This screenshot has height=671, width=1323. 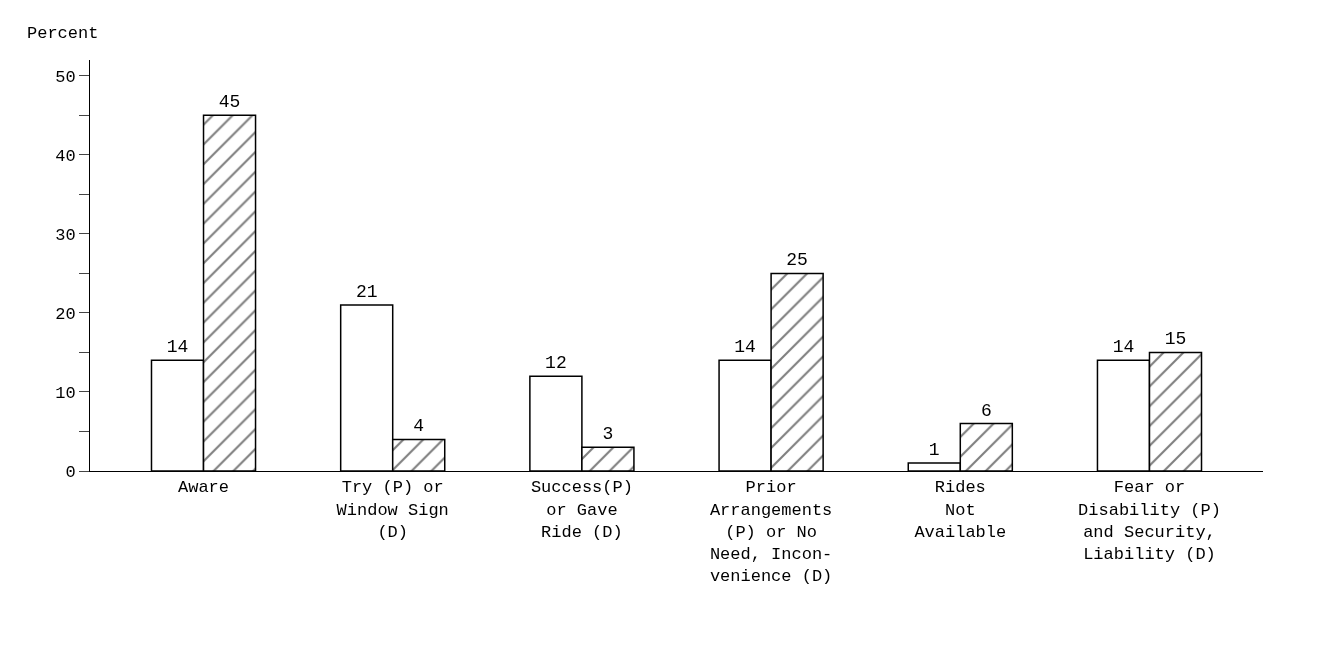 What do you see at coordinates (608, 434) in the screenshot?
I see `data-label: 3` at bounding box center [608, 434].